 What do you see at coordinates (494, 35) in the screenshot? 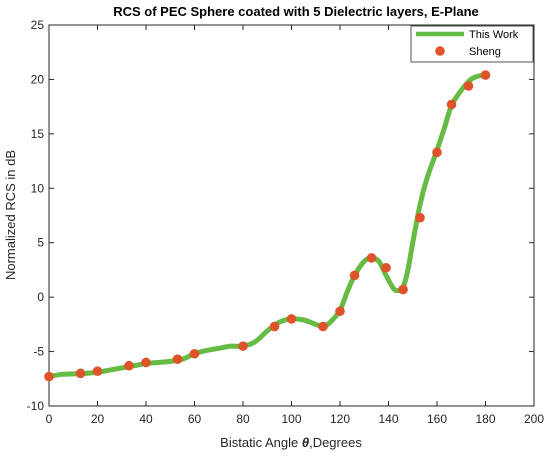
I see `legend-label-this-work: This Work` at bounding box center [494, 35].